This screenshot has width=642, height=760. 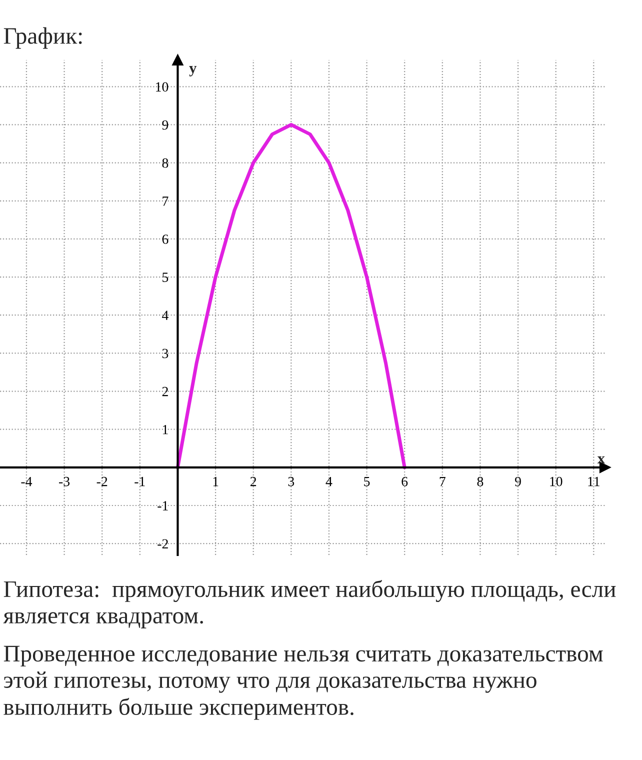 What do you see at coordinates (165, 201) in the screenshot?
I see `y-tick-label: 7` at bounding box center [165, 201].